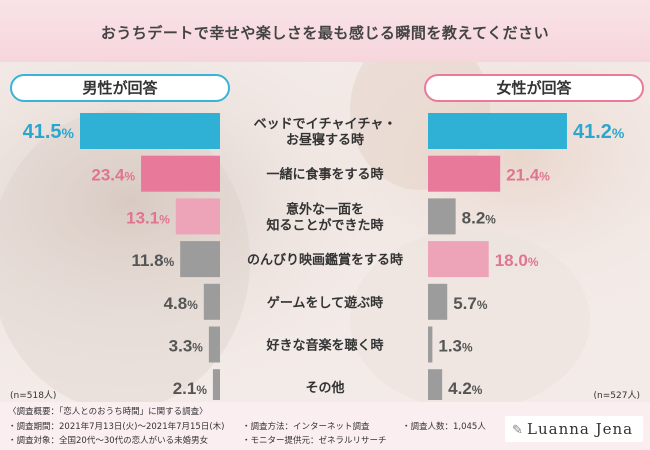 This screenshot has height=450, width=650. What do you see at coordinates (49, 132) in the screenshot?
I see `male-value-label: 41.5%` at bounding box center [49, 132].